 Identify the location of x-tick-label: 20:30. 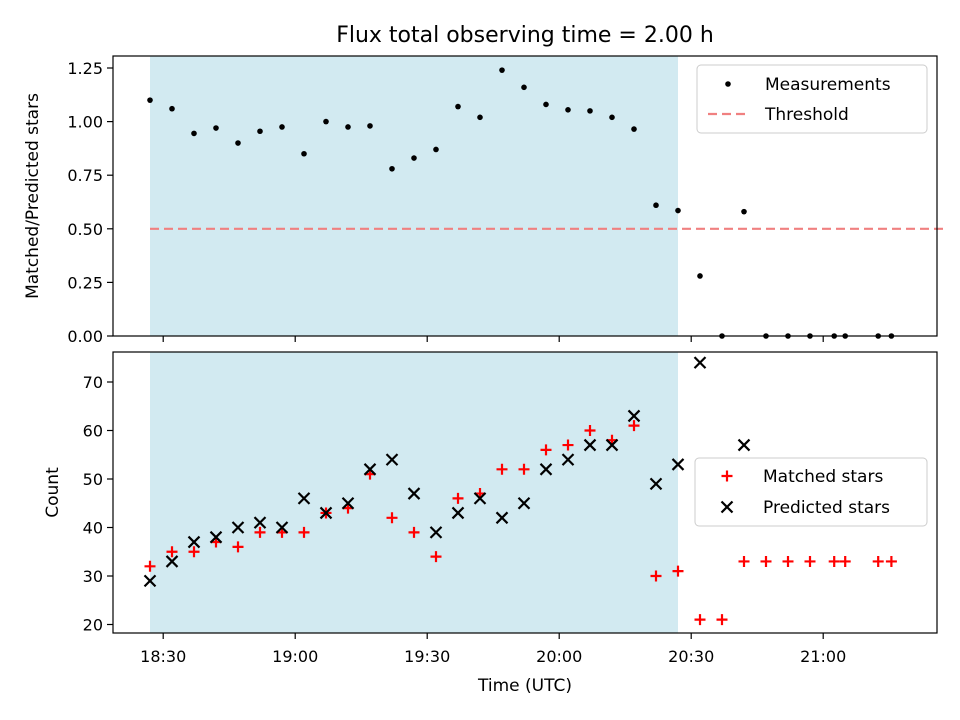
(691, 656).